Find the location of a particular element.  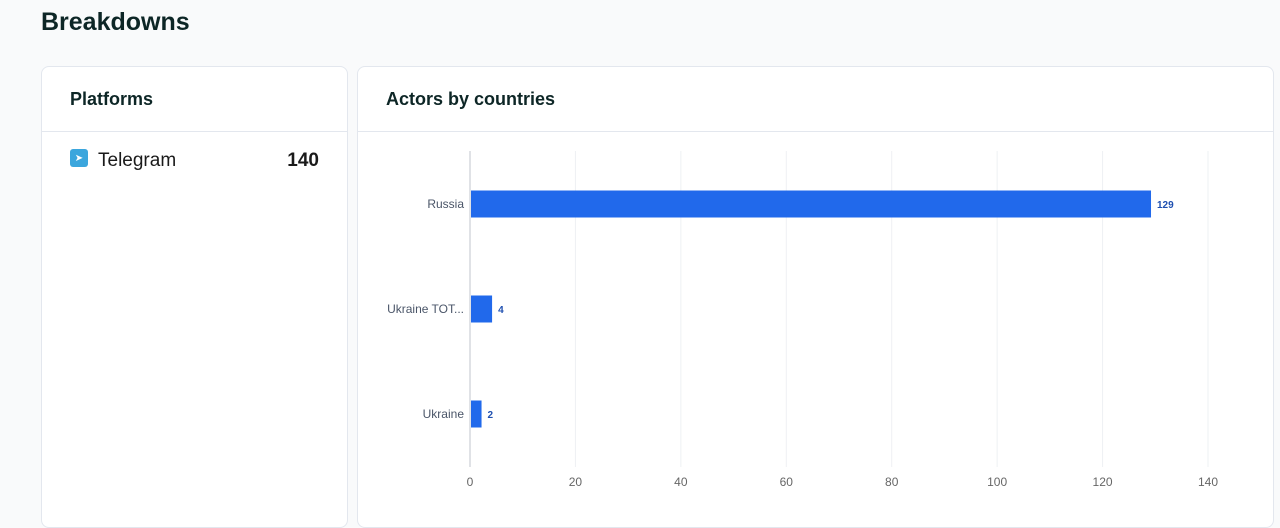

data-label: 4 is located at coordinates (501, 310).